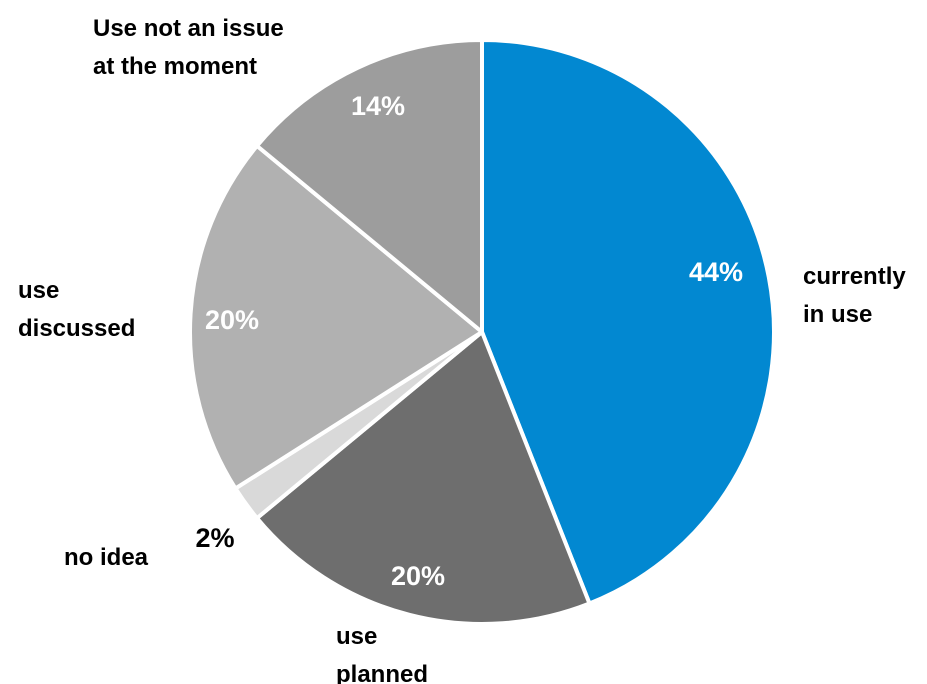 Image resolution: width=927 pixels, height=684 pixels. What do you see at coordinates (76, 309) in the screenshot?
I see `slice-category-label-3: use discussed` at bounding box center [76, 309].